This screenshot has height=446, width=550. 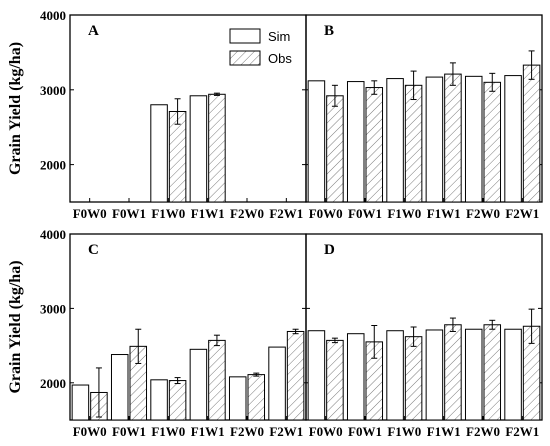 I want to click on legend-swatch-sim, so click(x=245, y=36).